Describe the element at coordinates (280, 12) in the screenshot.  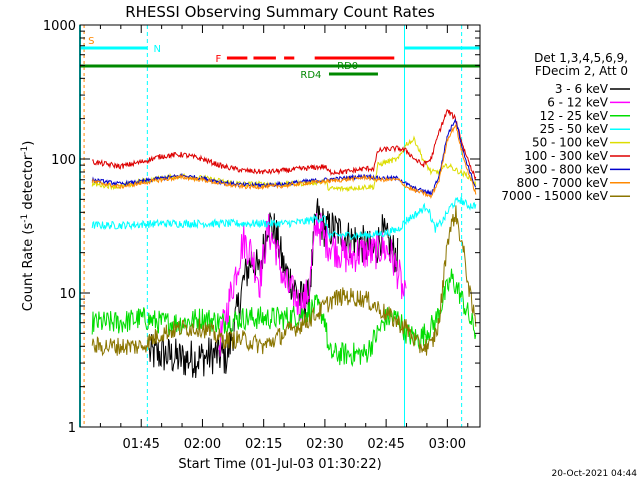
I see `chart-title: RHESSI Observing Summary Count Rates` at that location.